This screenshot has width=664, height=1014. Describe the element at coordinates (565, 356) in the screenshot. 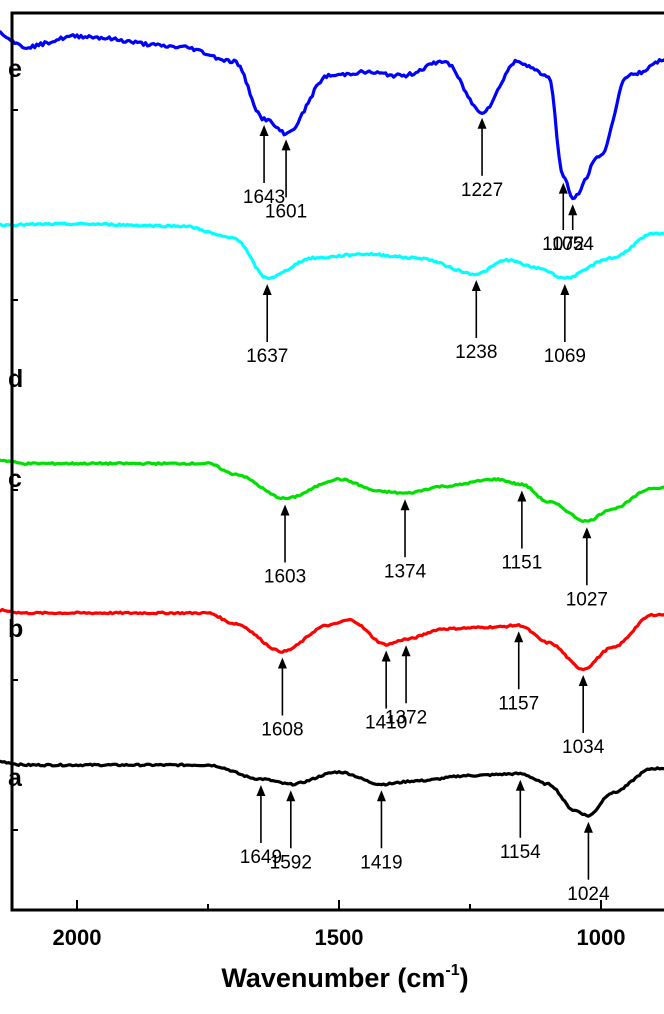

I see `peak-label-d: 1069` at that location.